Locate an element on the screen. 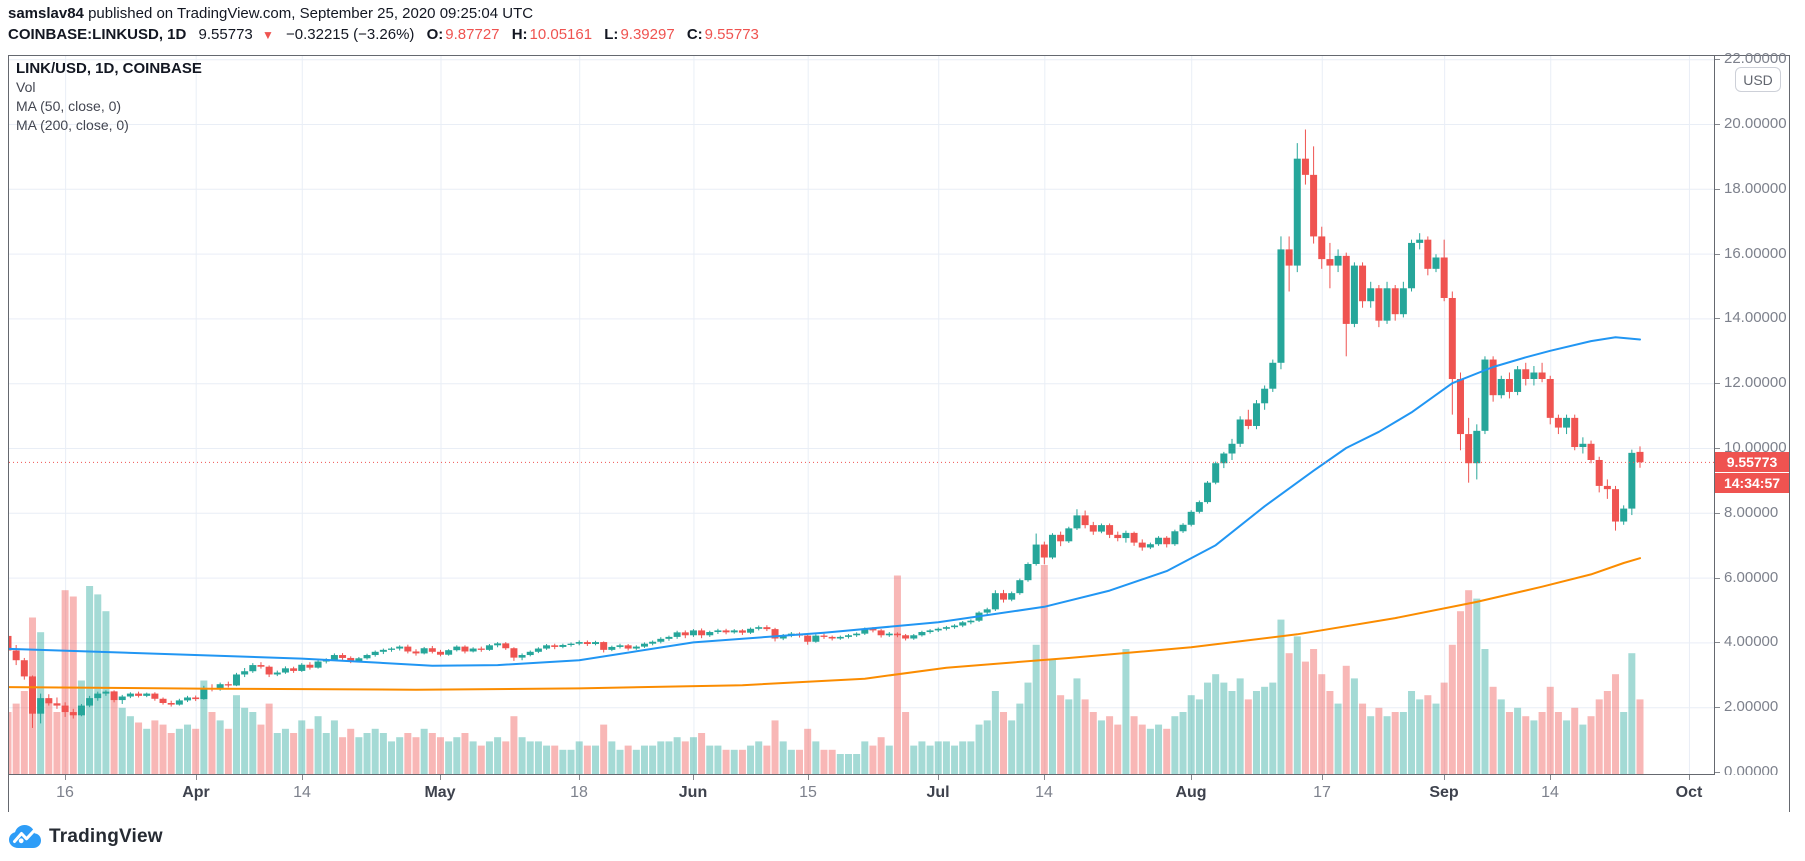 This screenshot has height=861, width=1805. price-tick-label: 16.00000 is located at coordinates (1755, 253).